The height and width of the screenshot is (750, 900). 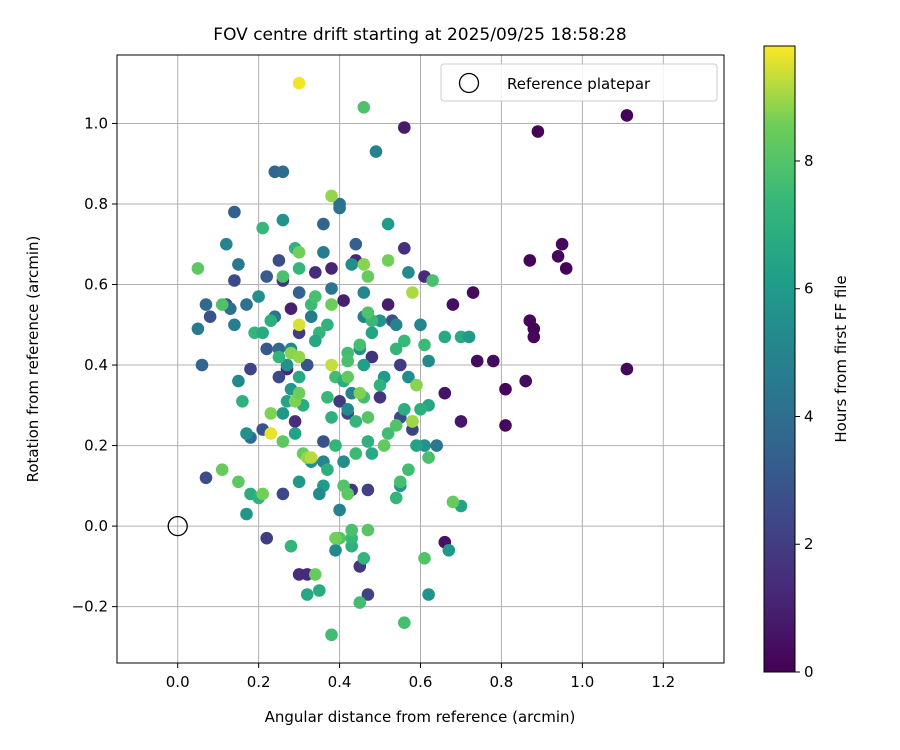 I want to click on reference-marker-group, so click(x=177, y=526).